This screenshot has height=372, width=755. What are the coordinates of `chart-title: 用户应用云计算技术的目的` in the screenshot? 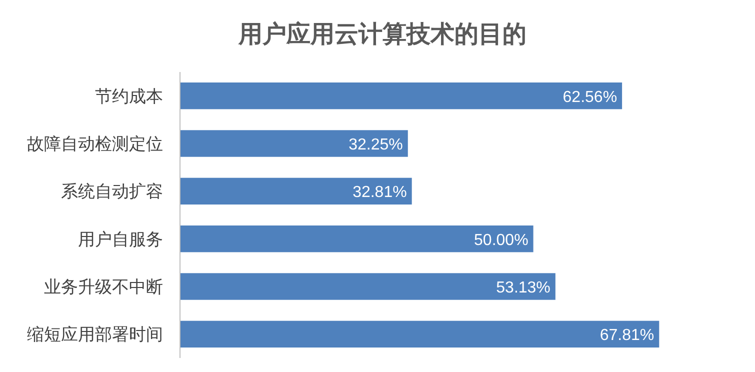 It's located at (382, 34).